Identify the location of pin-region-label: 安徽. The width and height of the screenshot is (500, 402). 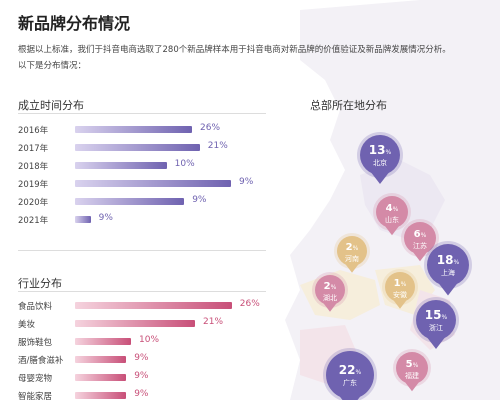
(400, 294).